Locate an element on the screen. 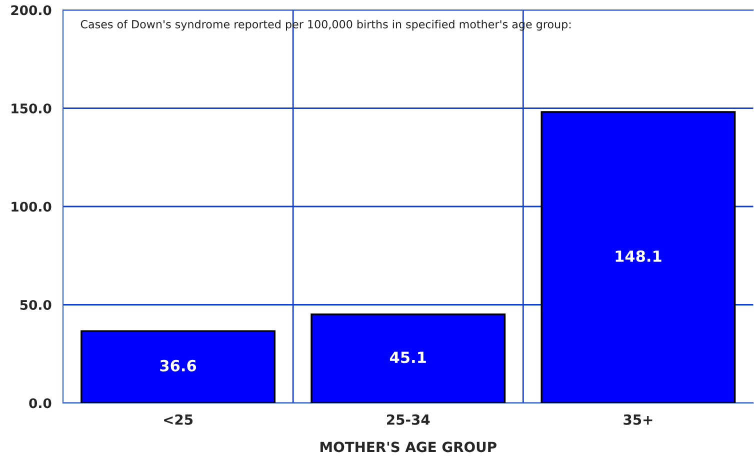 Image resolution: width=754 pixels, height=457 pixels. data-label: 148.1 is located at coordinates (639, 256).